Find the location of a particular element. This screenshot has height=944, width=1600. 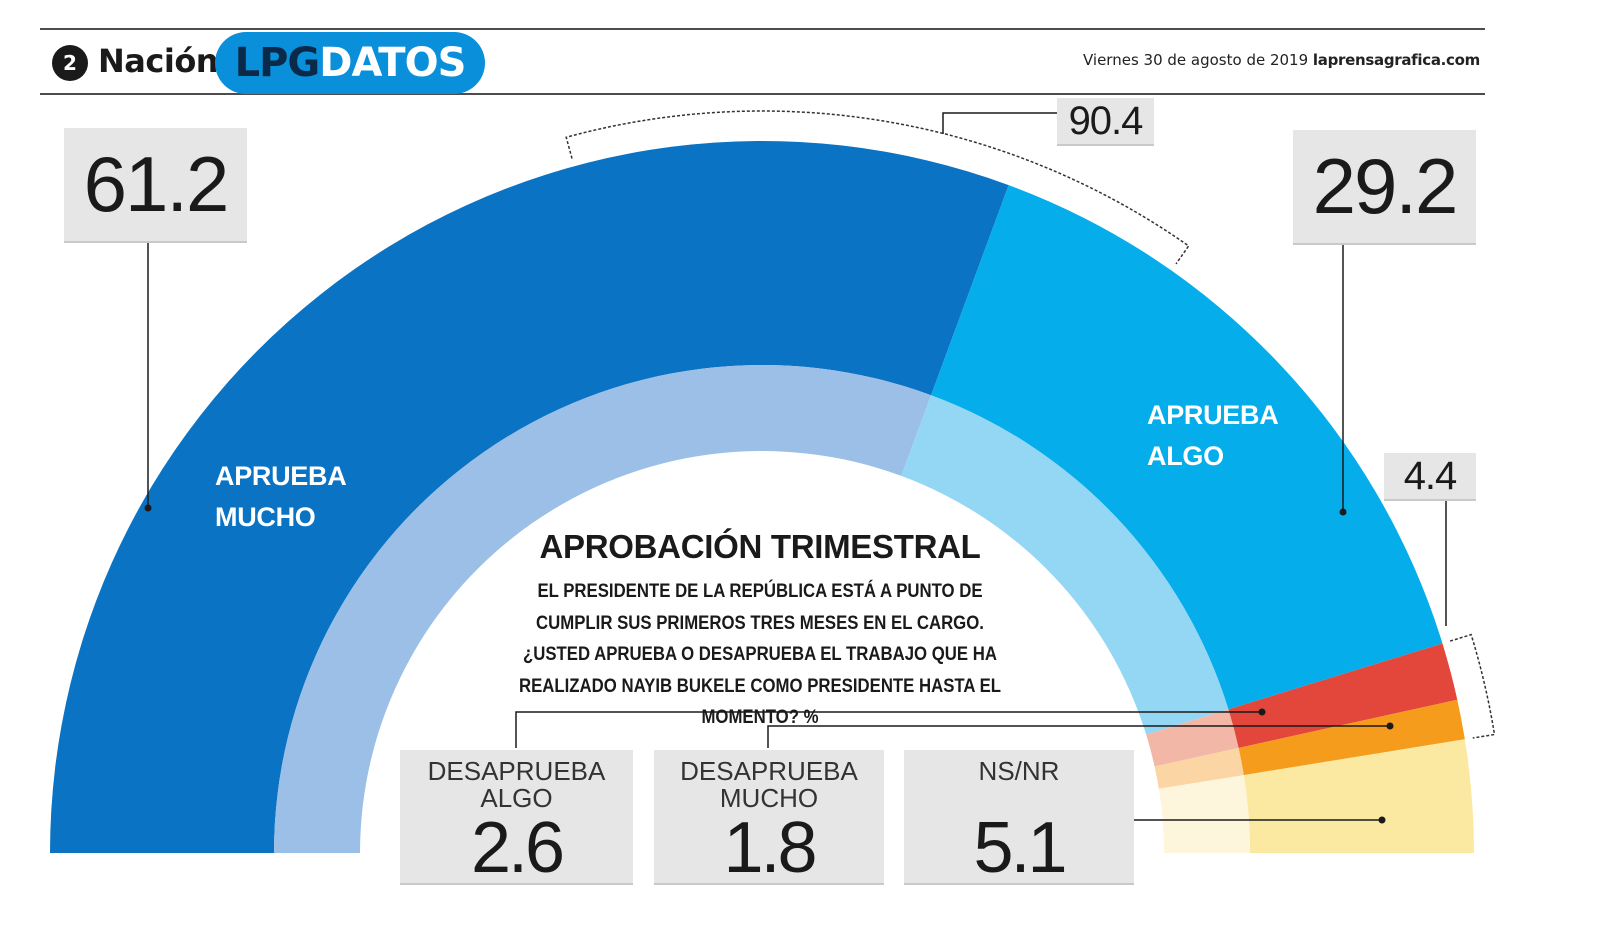

label-ns-nr: NS/NR is located at coordinates (1019, 767).